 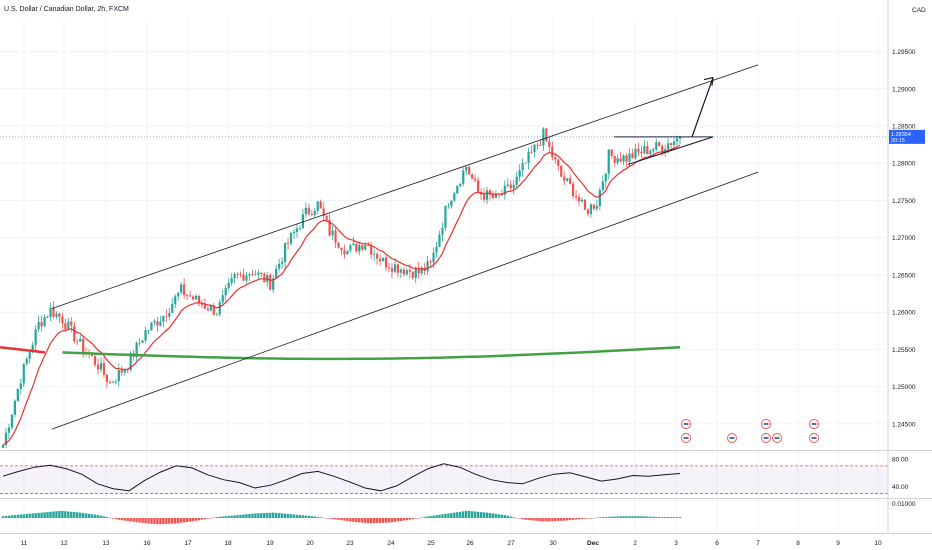 What do you see at coordinates (900, 459) in the screenshot?
I see `rsi-tick-label: 80.00` at bounding box center [900, 459].